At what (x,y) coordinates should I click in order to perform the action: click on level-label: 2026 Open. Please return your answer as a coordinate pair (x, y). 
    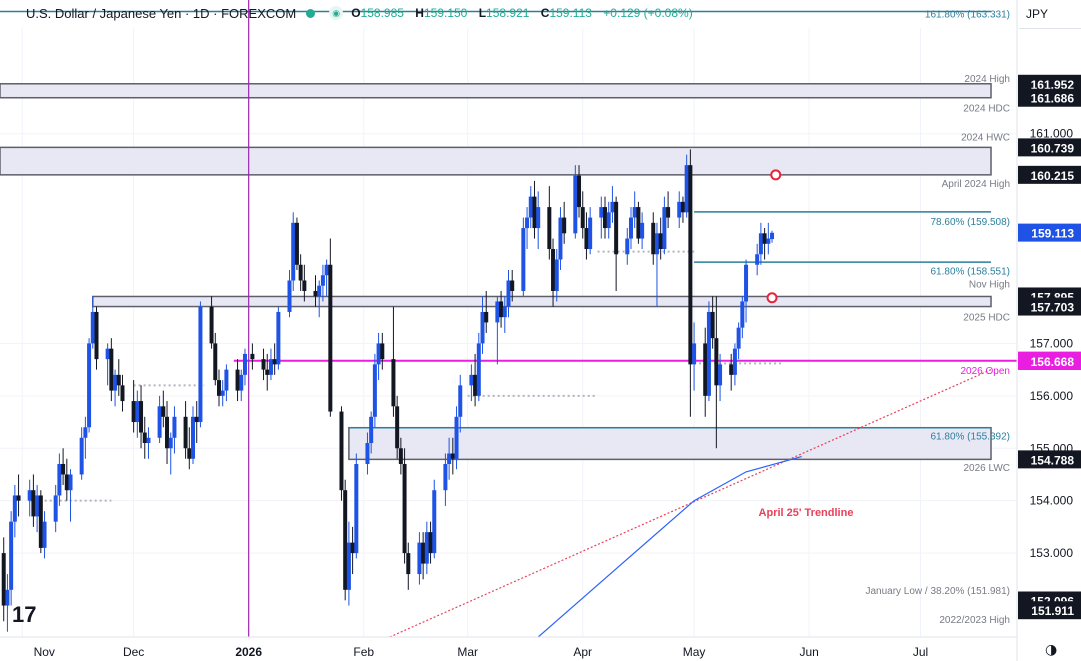
    Looking at the image, I should click on (986, 371).